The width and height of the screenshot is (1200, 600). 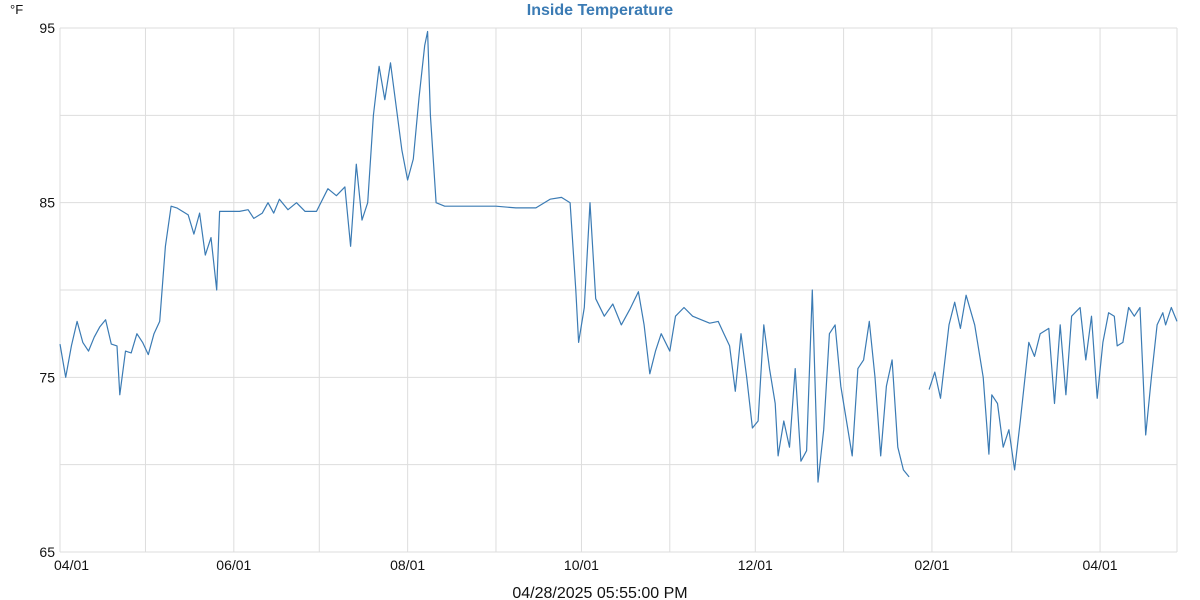 I want to click on x-tick-label: 02/01, so click(x=931, y=565).